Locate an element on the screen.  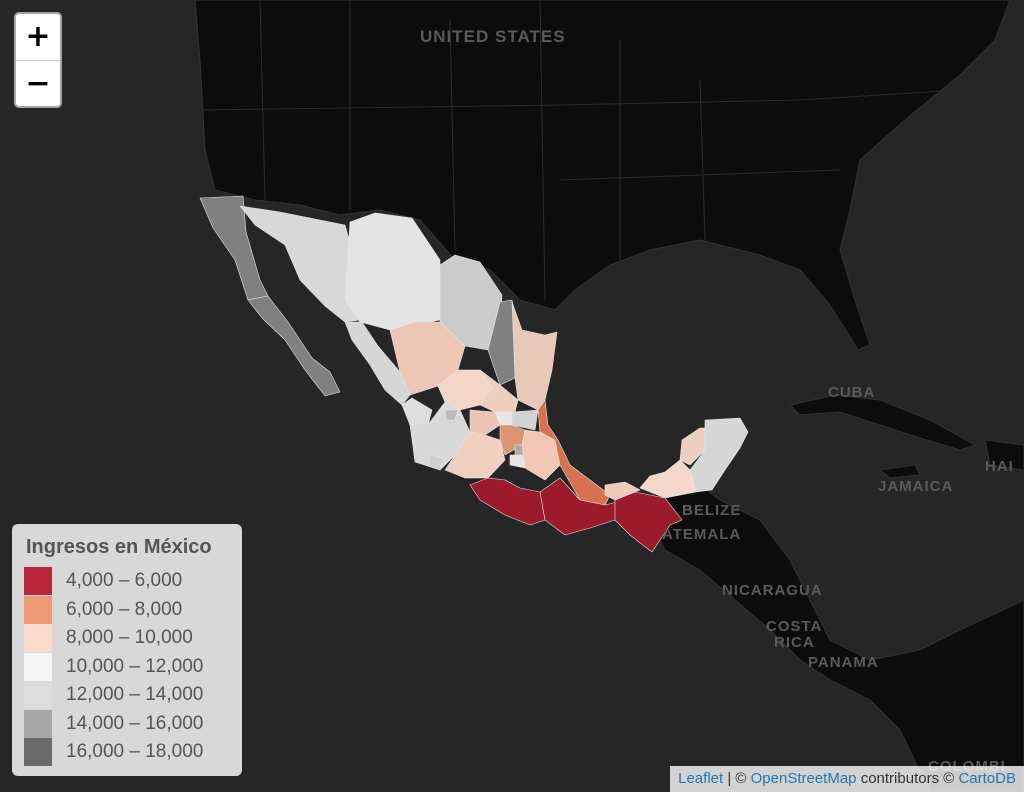
label-cuba: CUBA is located at coordinates (852, 392).